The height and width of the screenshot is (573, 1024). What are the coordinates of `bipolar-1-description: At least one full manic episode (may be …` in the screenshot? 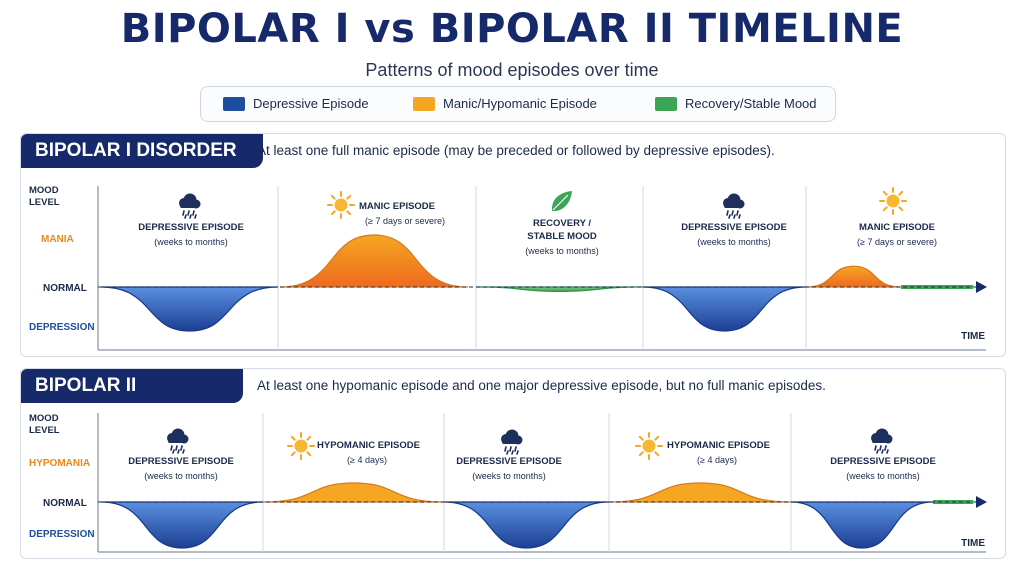 It's located at (516, 150).